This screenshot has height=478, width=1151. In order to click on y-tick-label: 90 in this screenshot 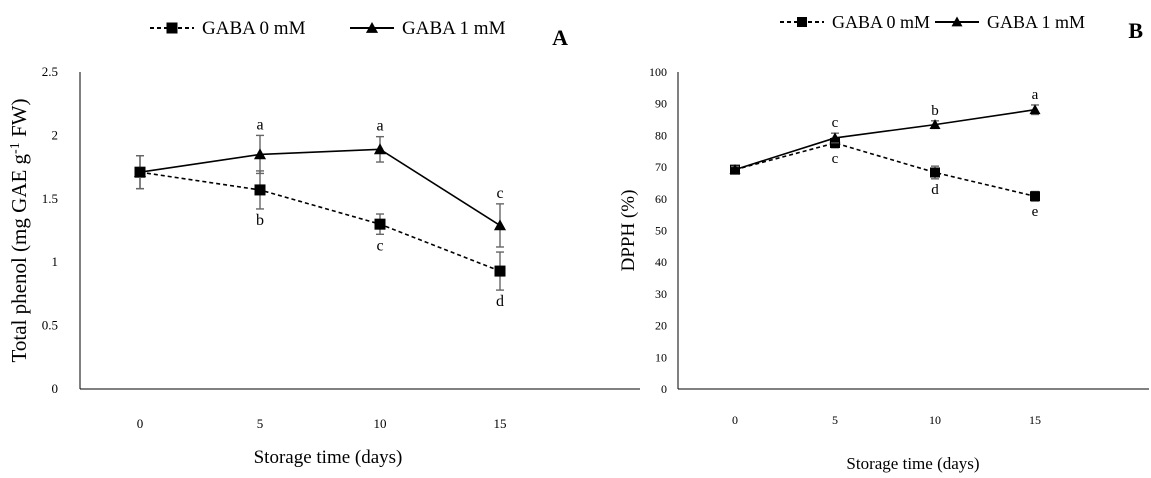, I will do `click(661, 104)`.